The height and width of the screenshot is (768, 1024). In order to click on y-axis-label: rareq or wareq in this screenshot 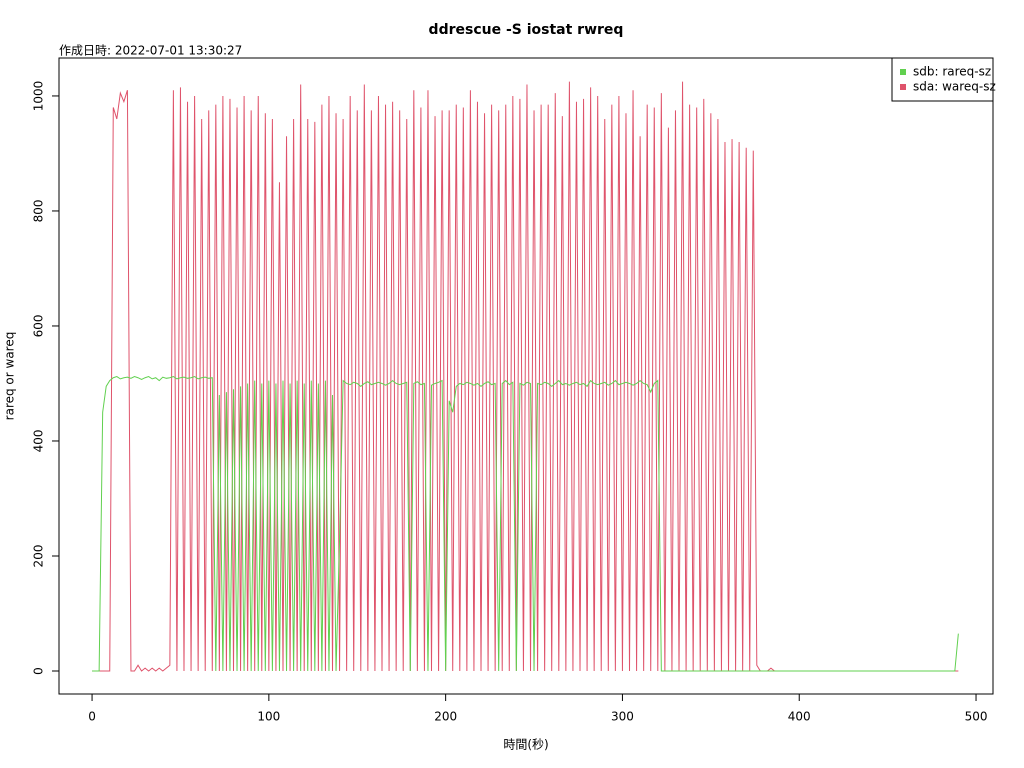, I will do `click(10, 376)`.